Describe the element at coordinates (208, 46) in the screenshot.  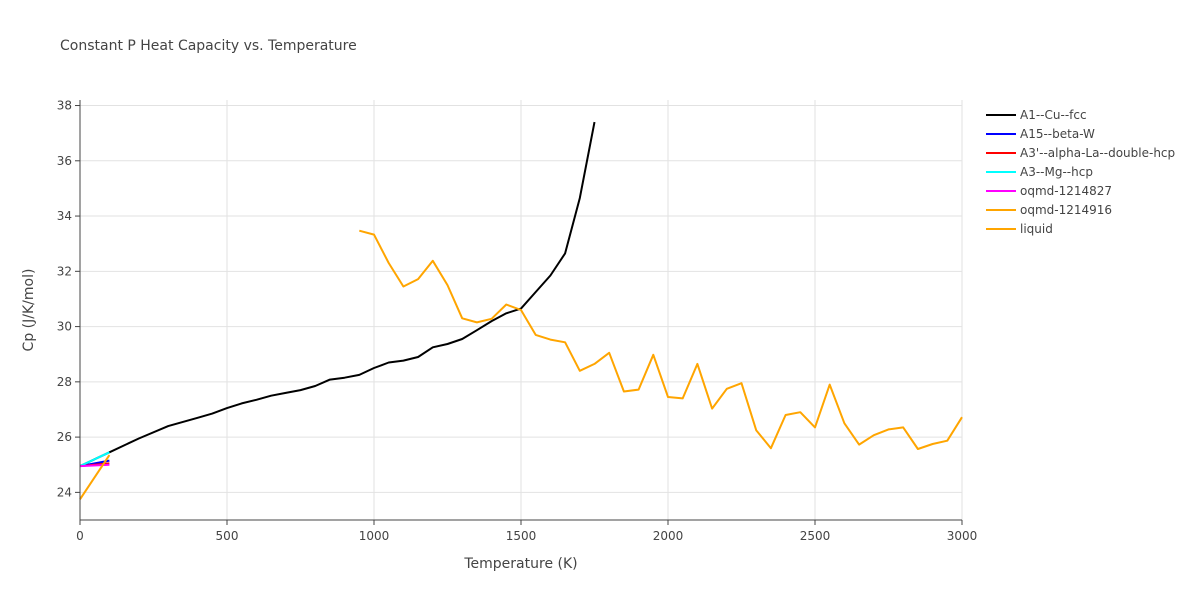
I see `chart-title: Constant P Heat Capacity vs. Temperature` at that location.